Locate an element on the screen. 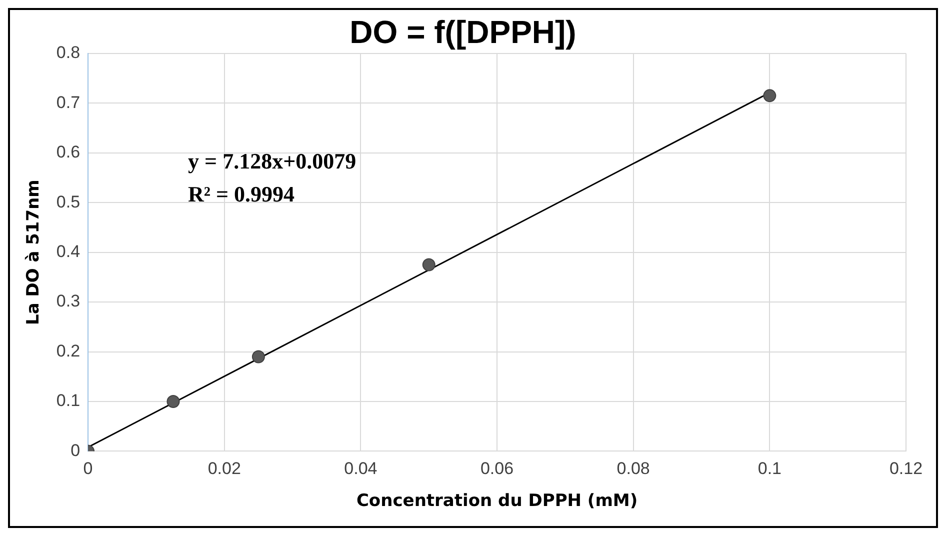 The width and height of the screenshot is (946, 536). y-tick-label: 0.3 is located at coordinates (68, 301).